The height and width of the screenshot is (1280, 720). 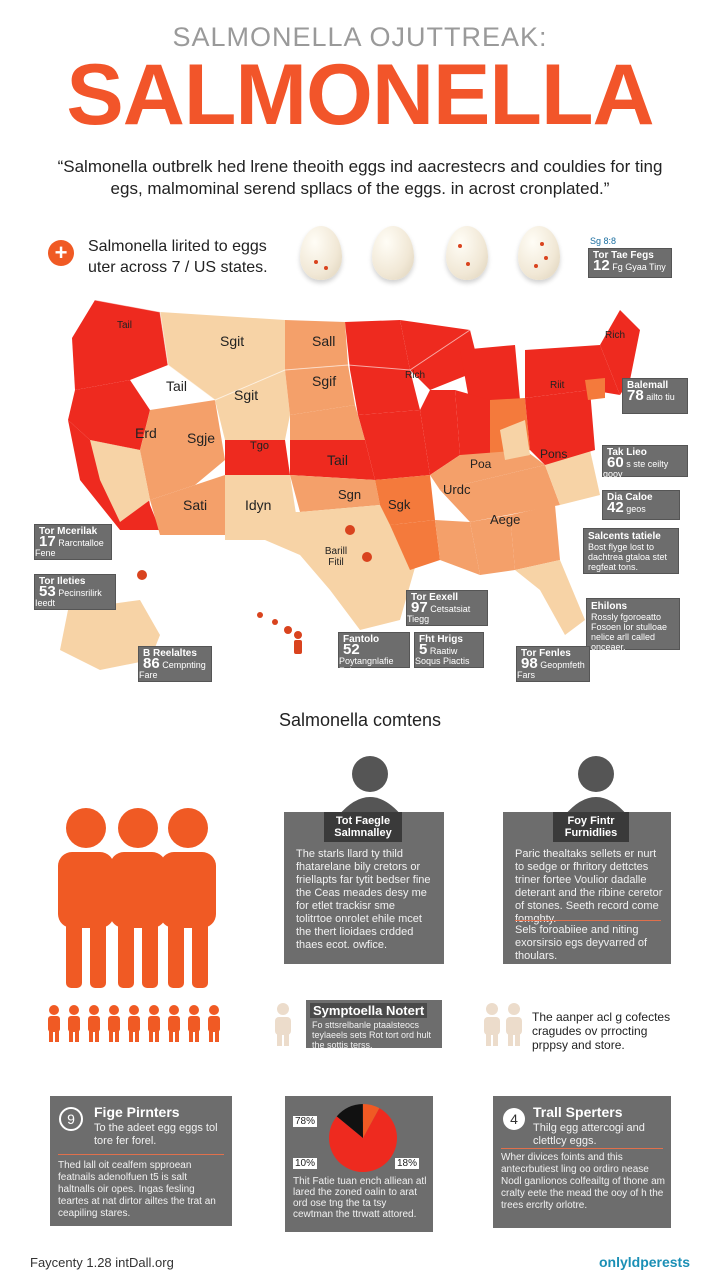 I want to click on state-mo, so click(x=394, y=445).